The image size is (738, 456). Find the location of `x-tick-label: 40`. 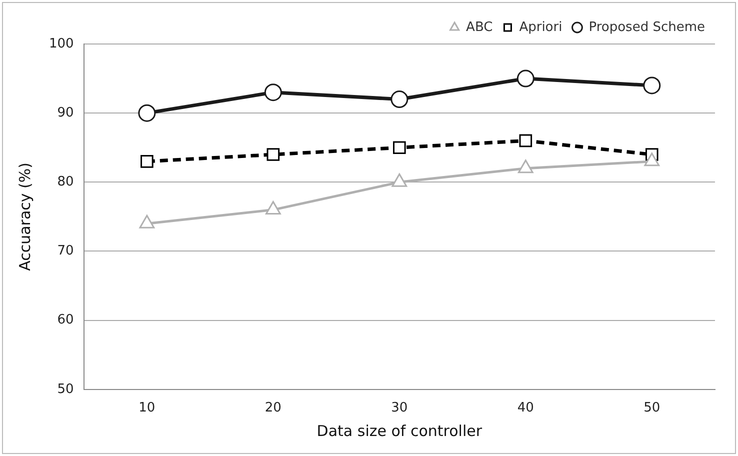

x-tick-label: 40 is located at coordinates (525, 408).